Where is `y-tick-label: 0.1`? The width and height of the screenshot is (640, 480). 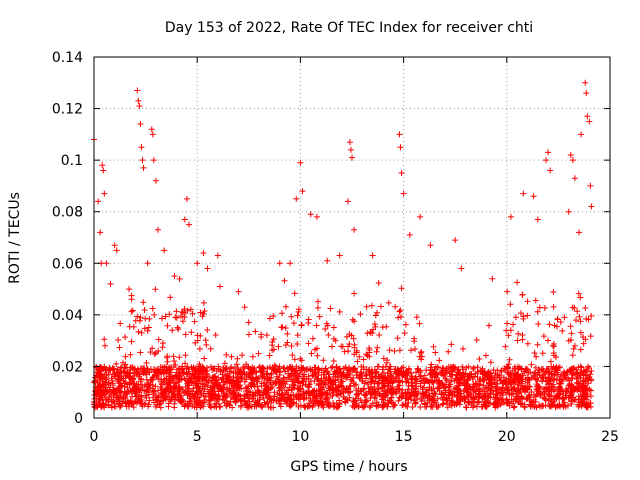 y-tick-label: 0.1 is located at coordinates (72, 161).